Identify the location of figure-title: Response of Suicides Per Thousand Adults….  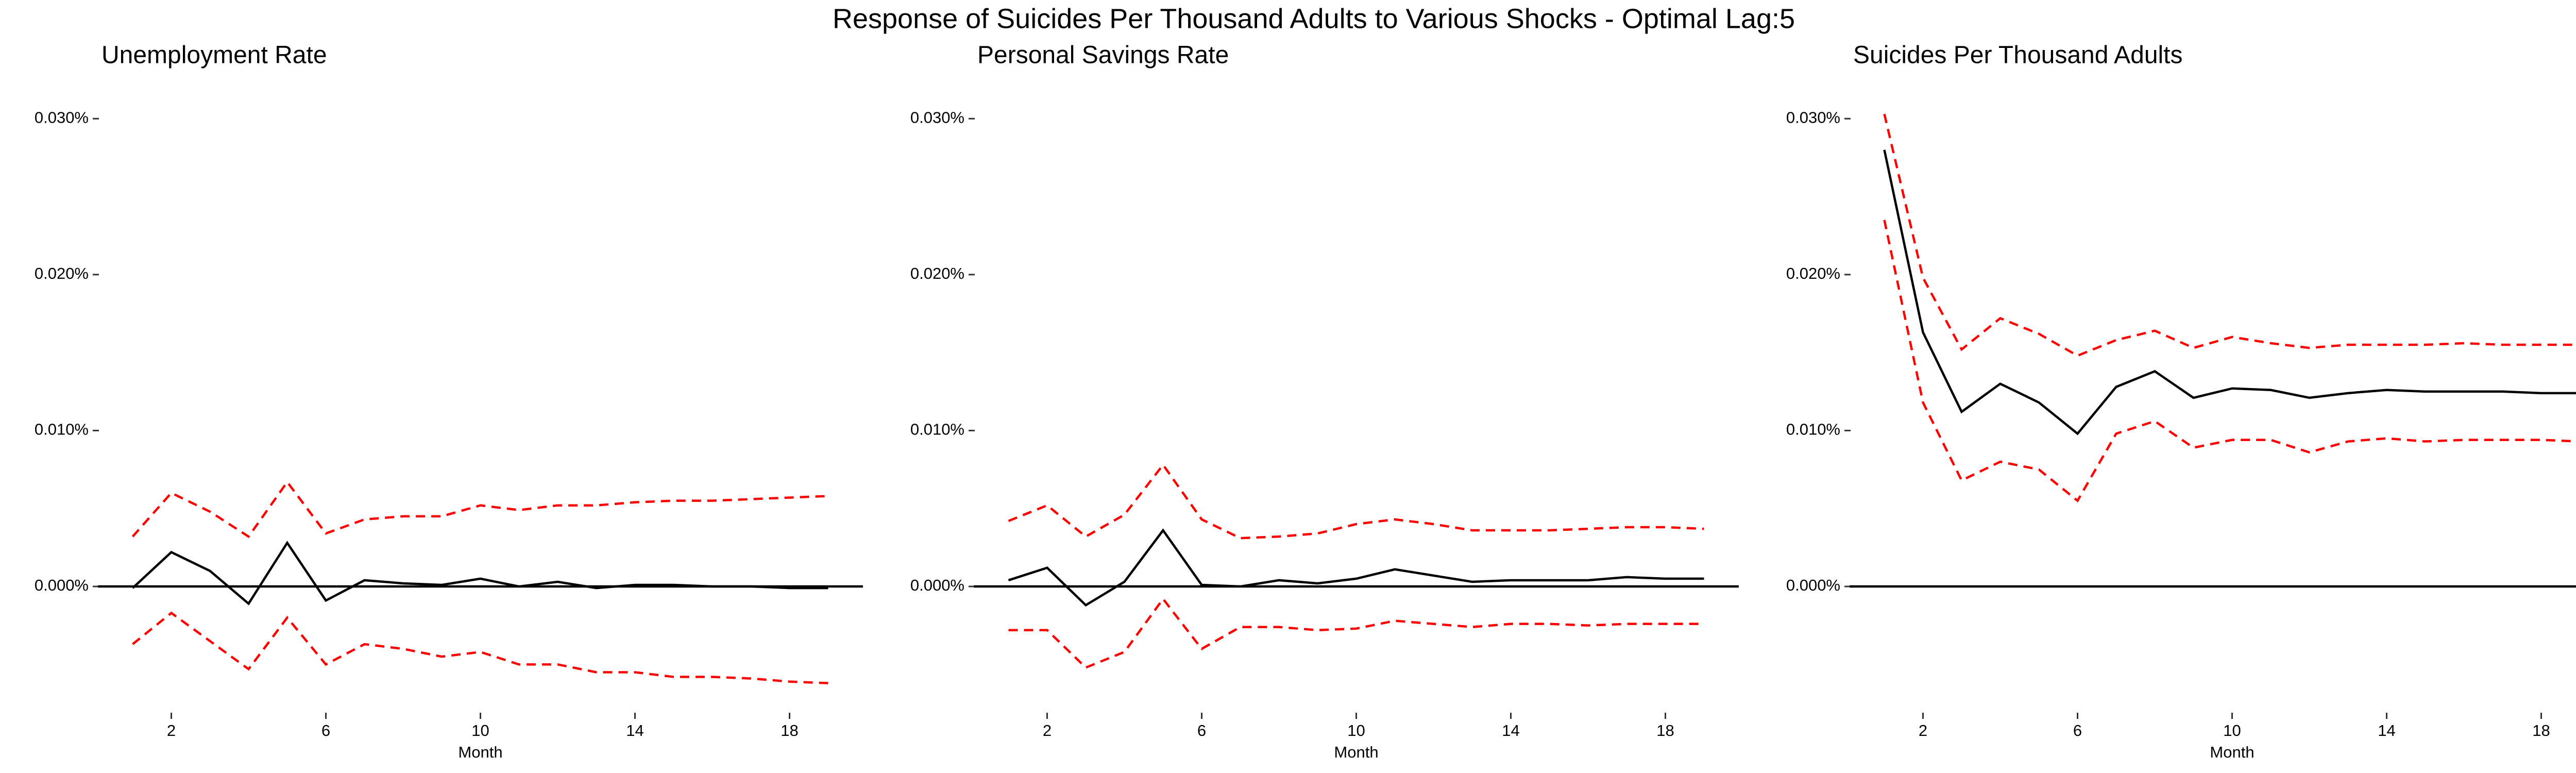
(1314, 18).